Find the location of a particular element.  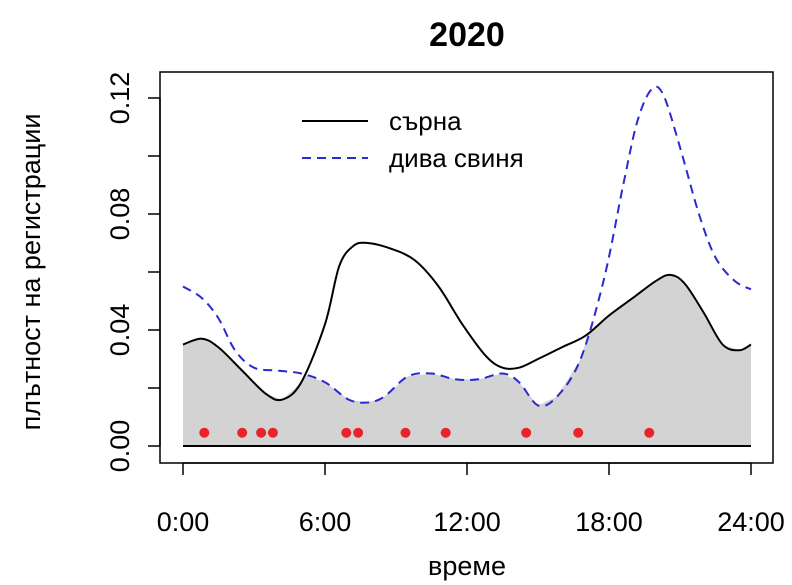

x-tick-label: 24:00 is located at coordinates (751, 522).